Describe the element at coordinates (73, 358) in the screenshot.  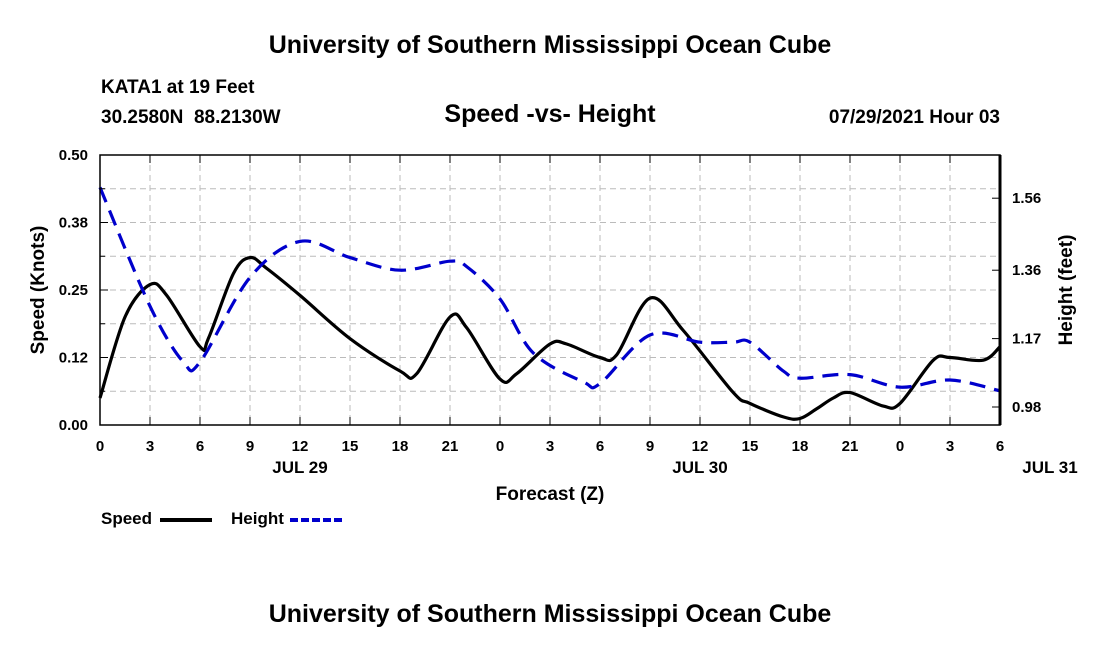
I see `y-tick-label: 0.12` at that location.